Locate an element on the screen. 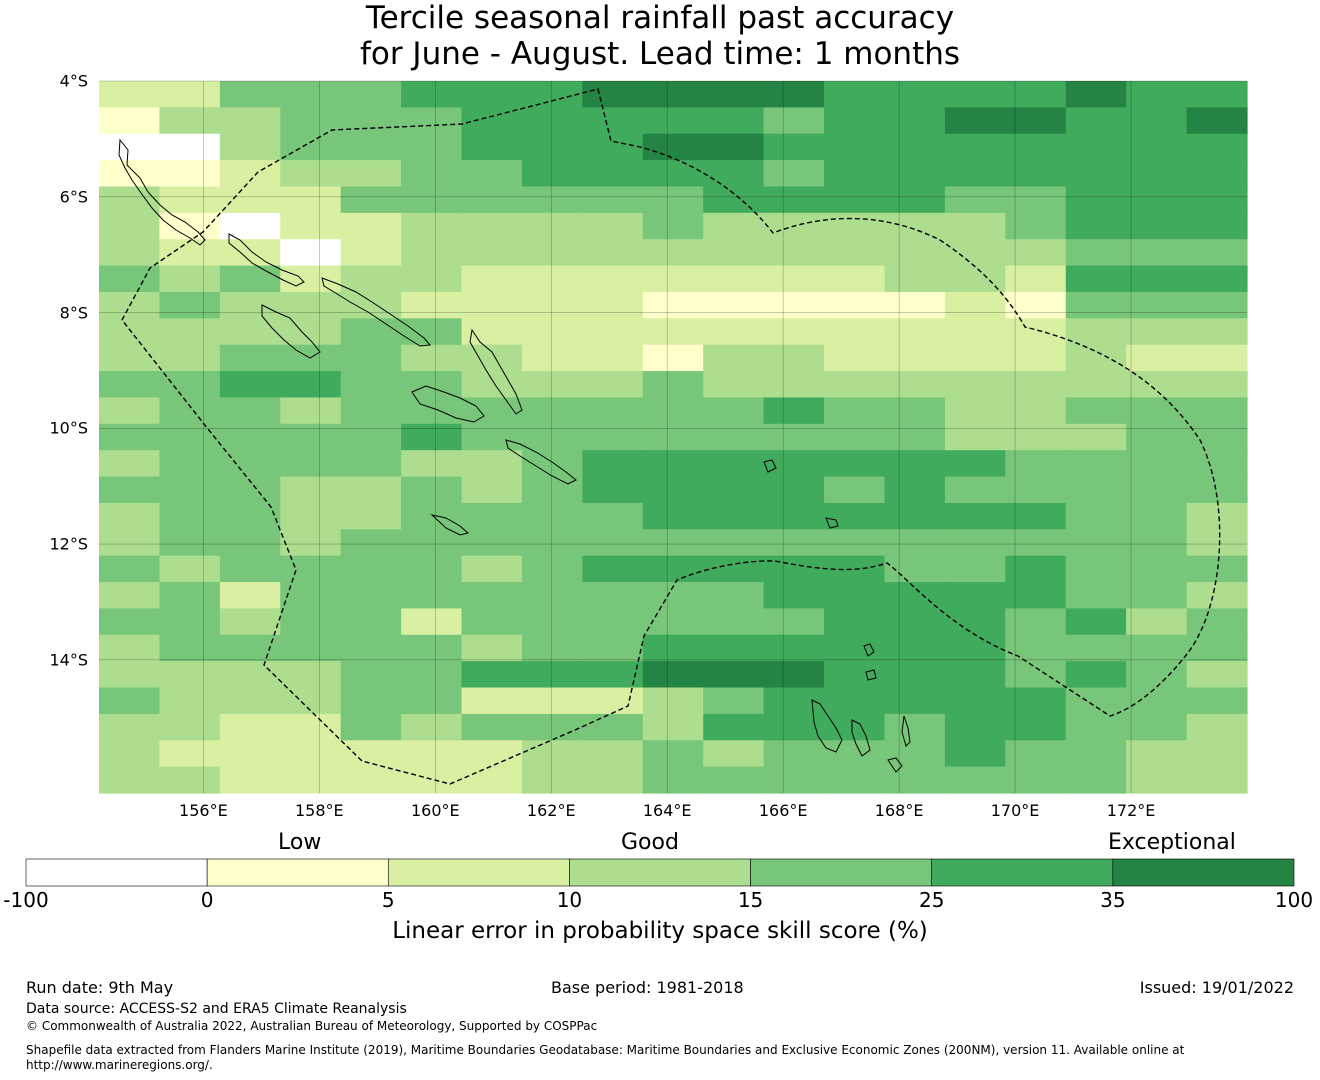 Image resolution: width=1320 pixels, height=1080 pixels. vanikoro-coast is located at coordinates (832, 523).